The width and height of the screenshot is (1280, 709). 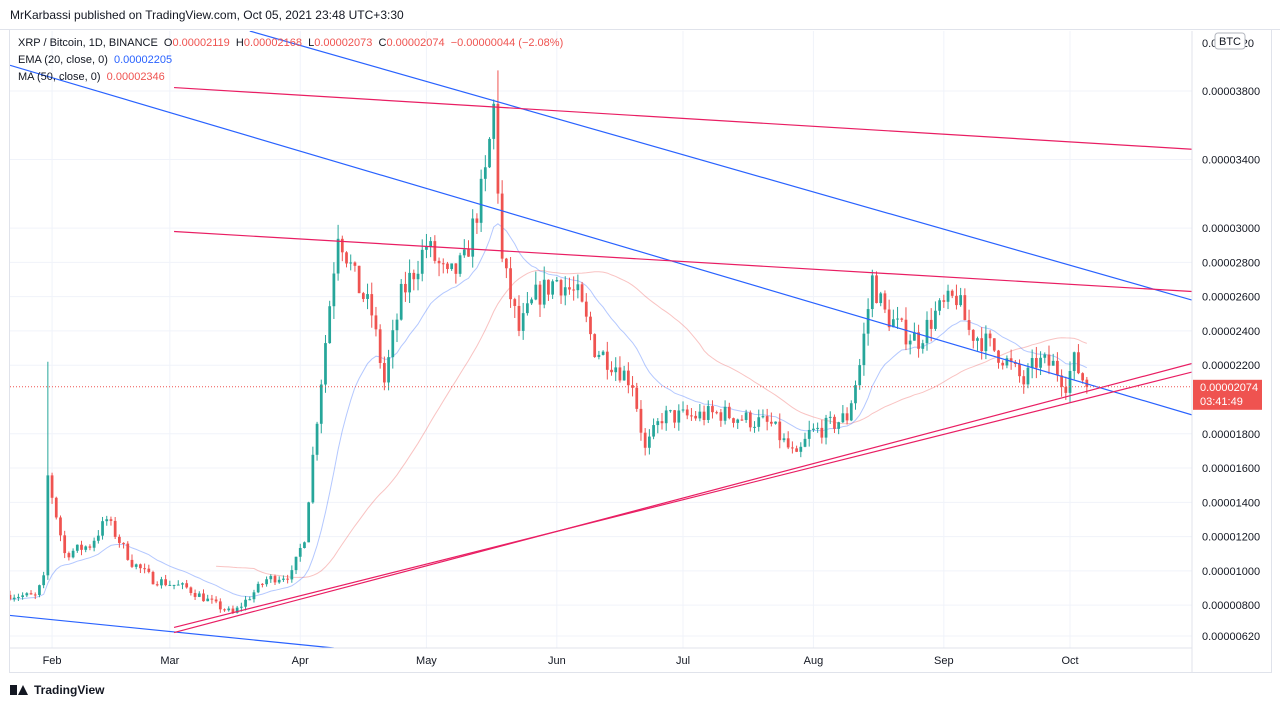 What do you see at coordinates (1231, 263) in the screenshot?
I see `y-tick-label: 0.00002800` at bounding box center [1231, 263].